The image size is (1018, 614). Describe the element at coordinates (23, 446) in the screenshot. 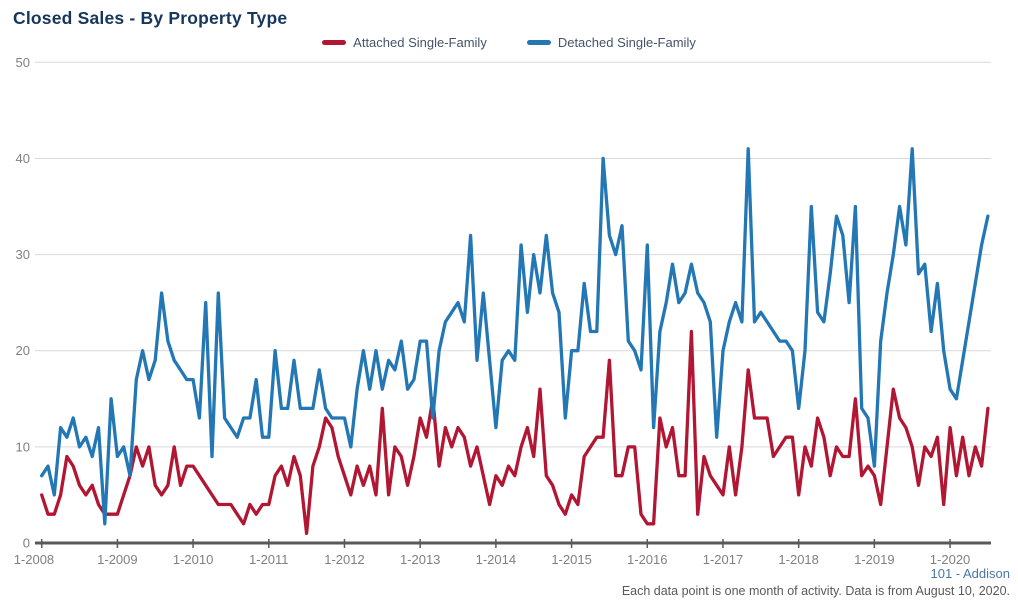

I see `y-tick-label: 10` at that location.